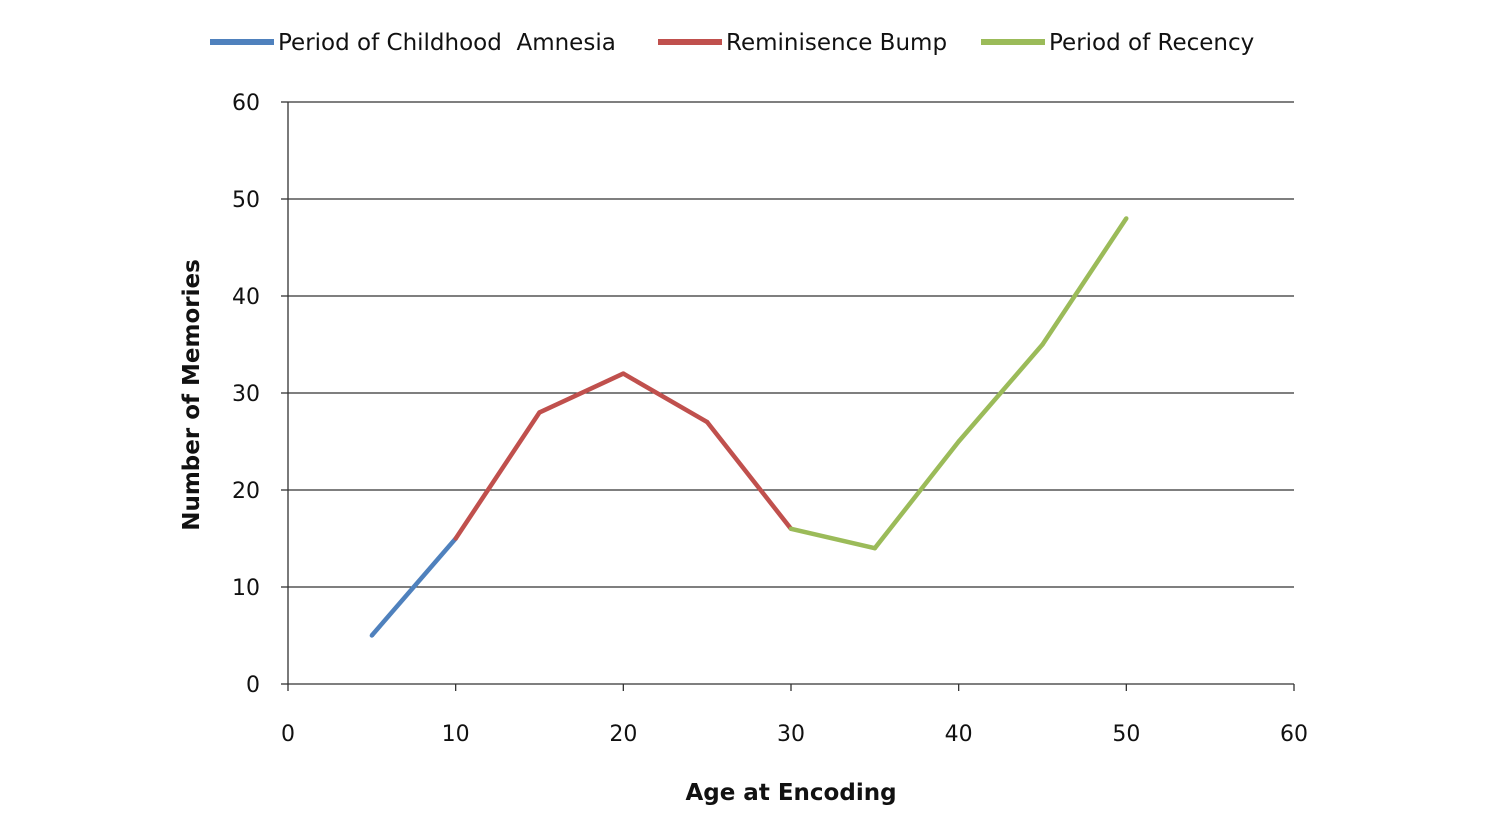 This screenshot has height=837, width=1488. What do you see at coordinates (447, 43) in the screenshot?
I see `legend-label-1: Period of Childhood Amnesia` at bounding box center [447, 43].